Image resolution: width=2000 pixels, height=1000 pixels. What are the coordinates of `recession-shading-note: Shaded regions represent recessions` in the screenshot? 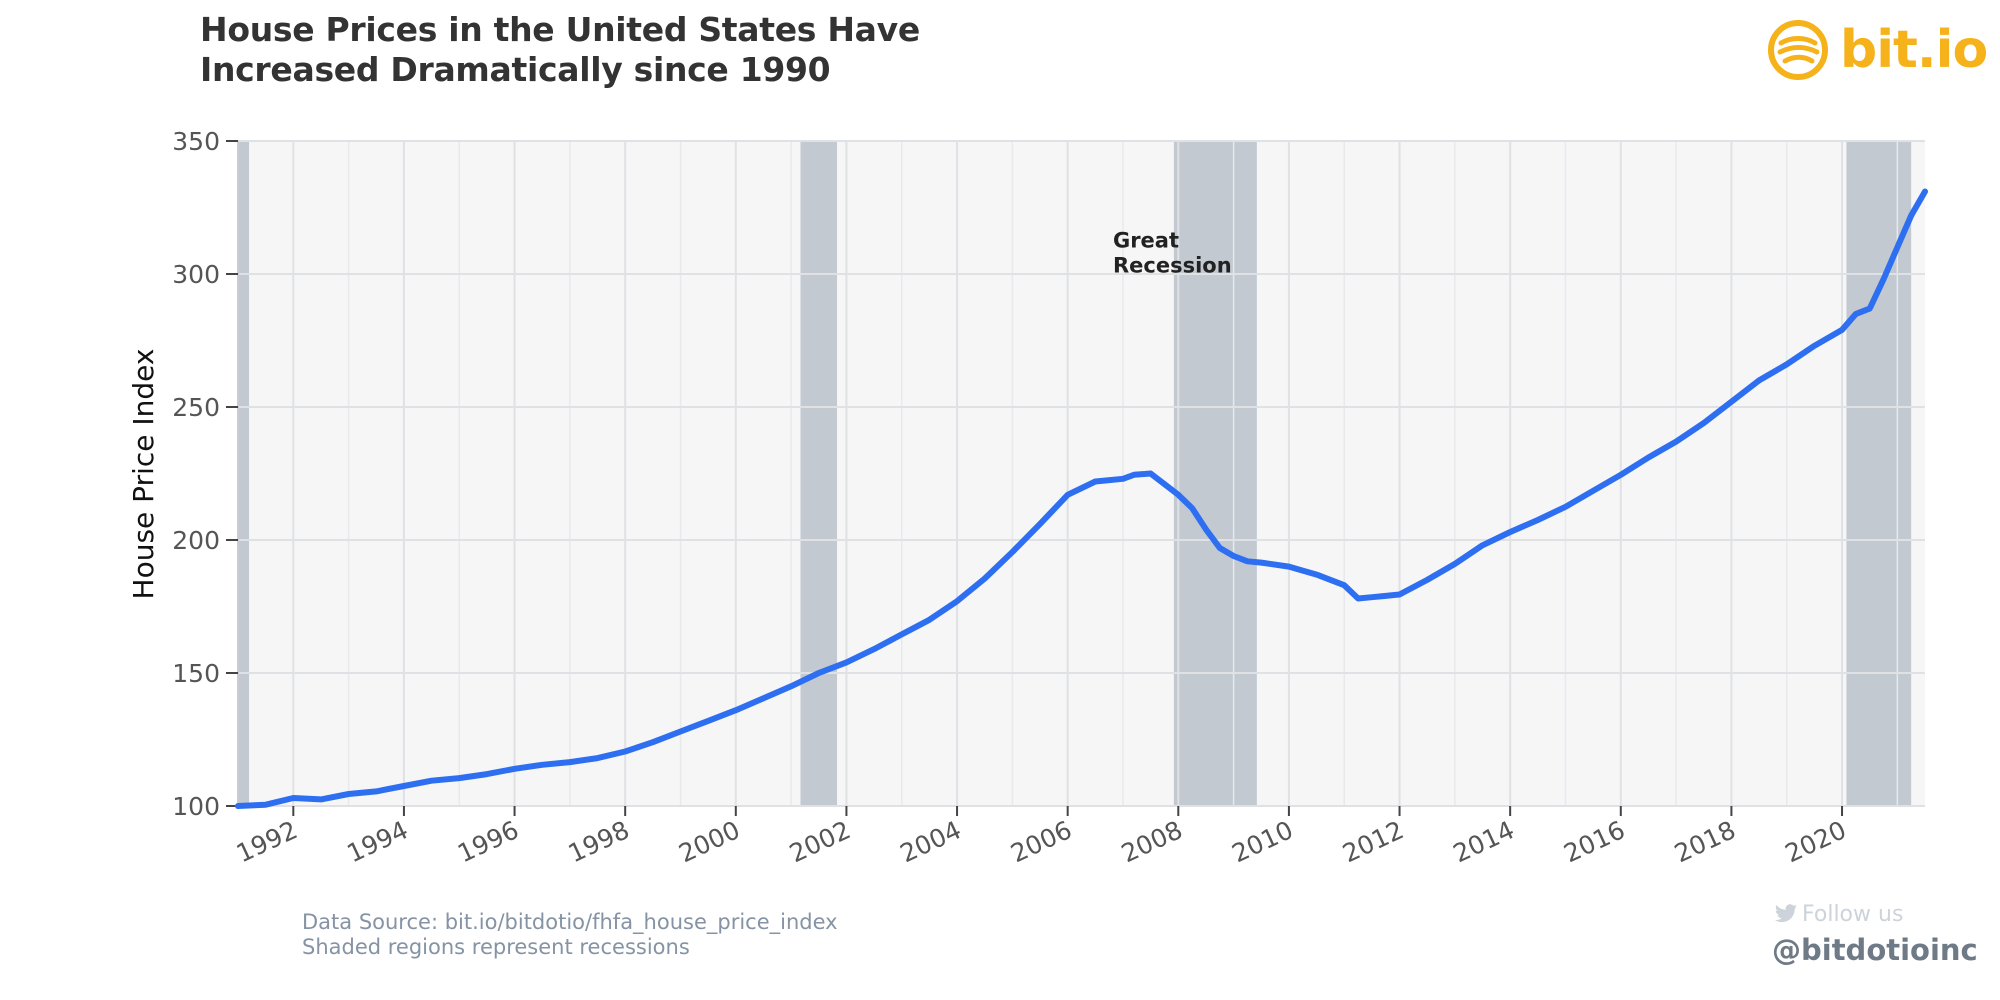 It's located at (496, 947).